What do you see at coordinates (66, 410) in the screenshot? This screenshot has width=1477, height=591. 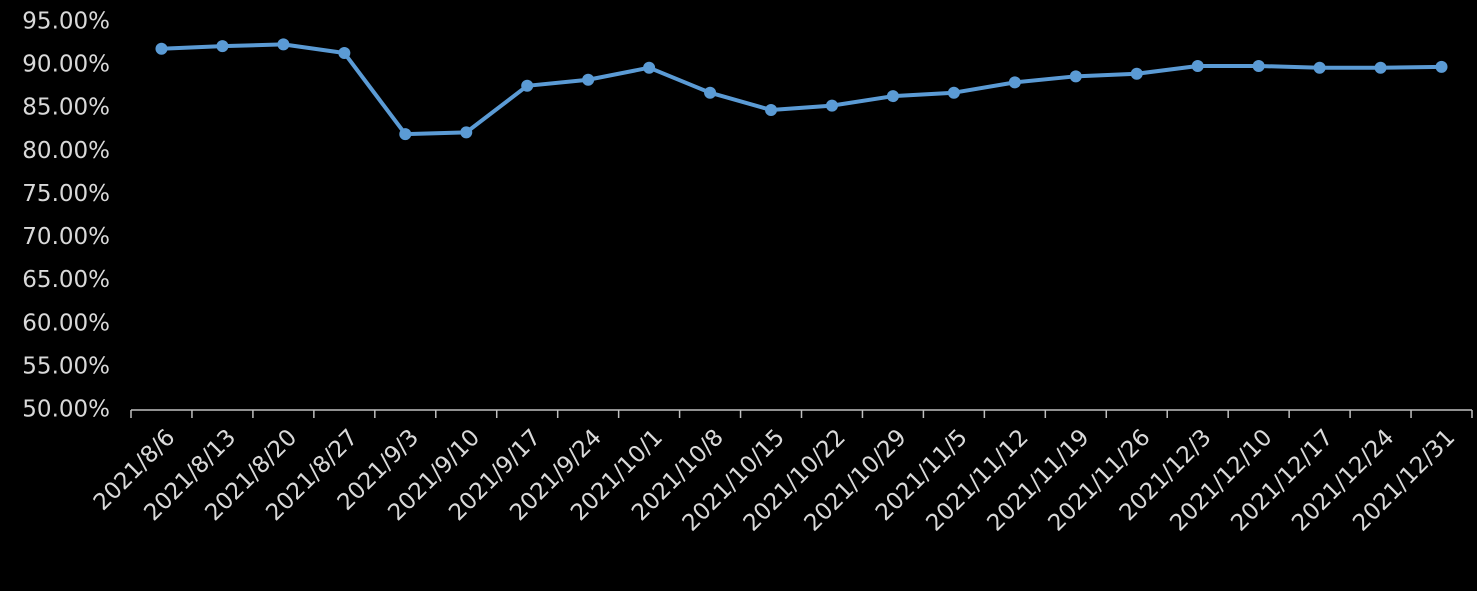 I see `y-tick-label: 50.00%` at bounding box center [66, 410].